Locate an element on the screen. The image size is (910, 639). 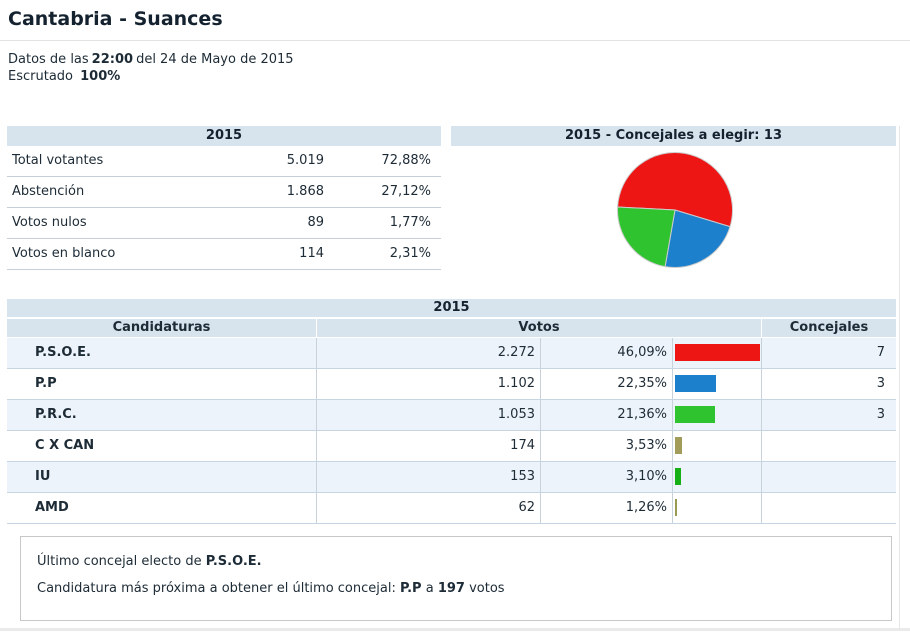
last-seat-party: P.S.O.E. is located at coordinates (233, 561).